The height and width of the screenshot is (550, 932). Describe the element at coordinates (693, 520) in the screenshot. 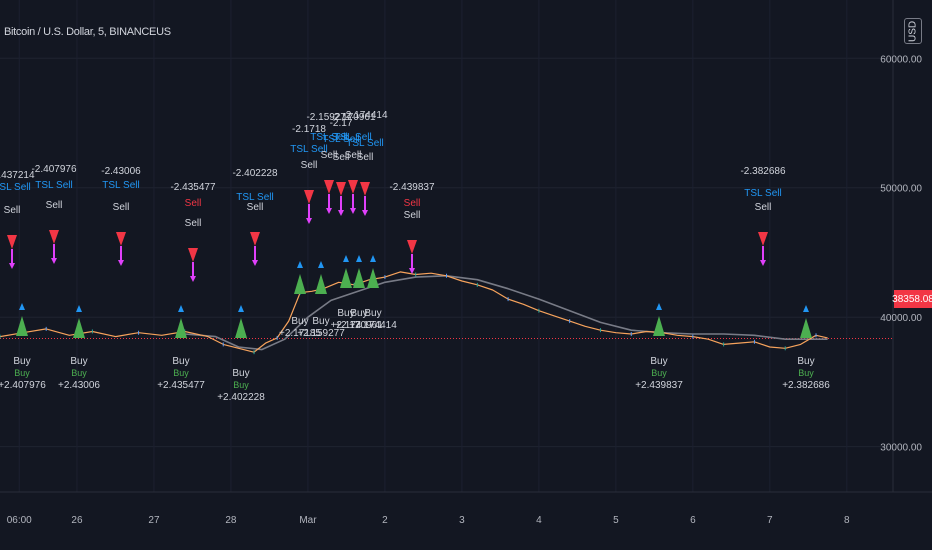

I see `x-tick-label: 6` at that location.